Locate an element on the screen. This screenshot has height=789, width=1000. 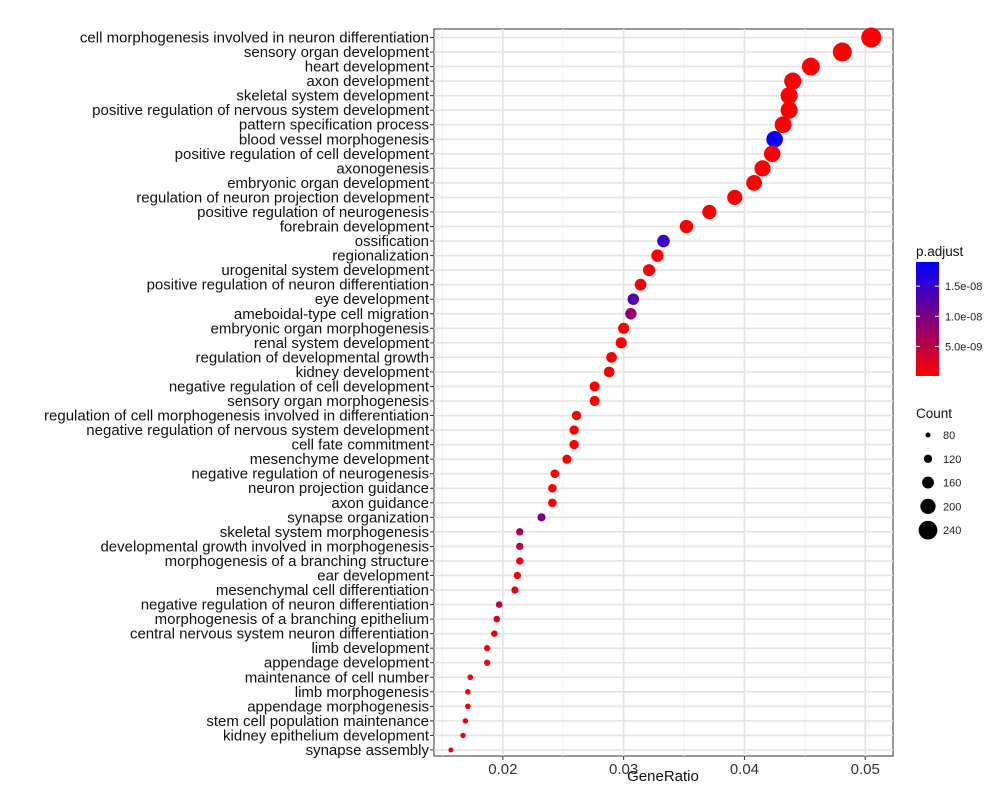
term-label: blood vessel morphogenesis is located at coordinates (334, 139).